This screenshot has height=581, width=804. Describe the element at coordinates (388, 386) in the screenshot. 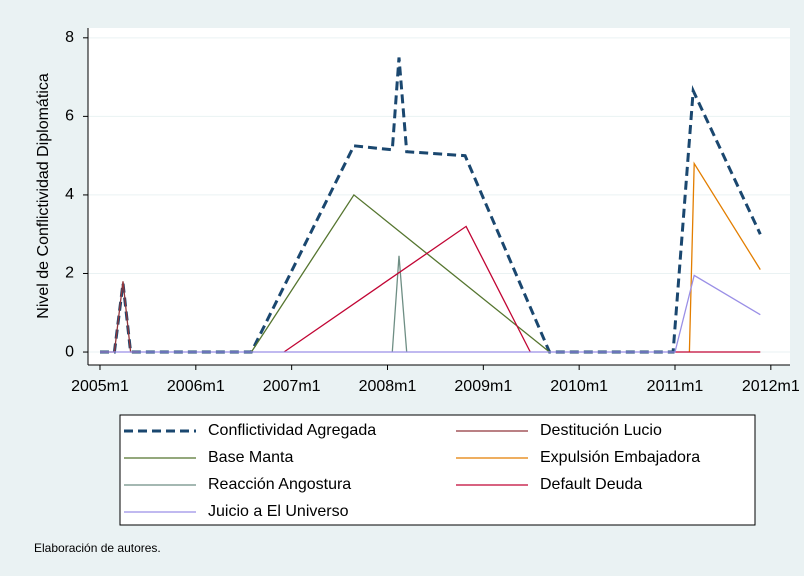

I see `x-tick-label: 2008m1` at that location.